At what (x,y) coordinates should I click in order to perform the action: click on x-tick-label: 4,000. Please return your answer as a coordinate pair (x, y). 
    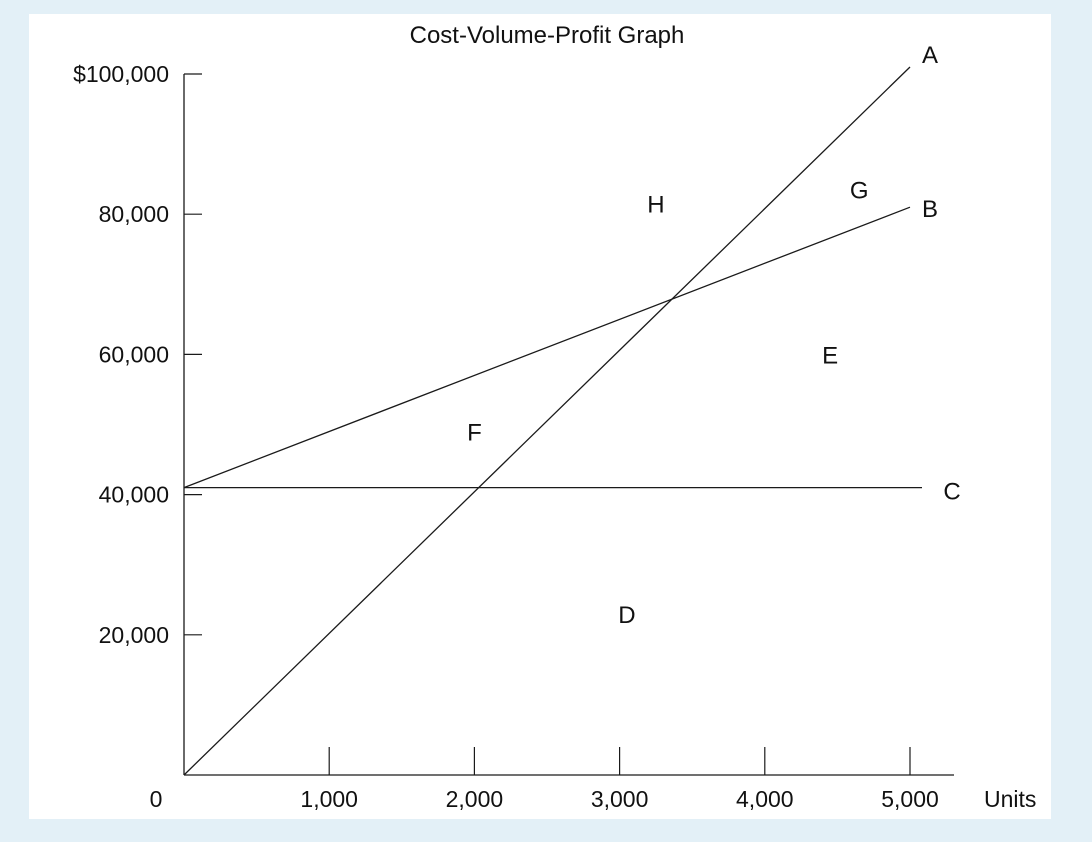
    Looking at the image, I should click on (765, 799).